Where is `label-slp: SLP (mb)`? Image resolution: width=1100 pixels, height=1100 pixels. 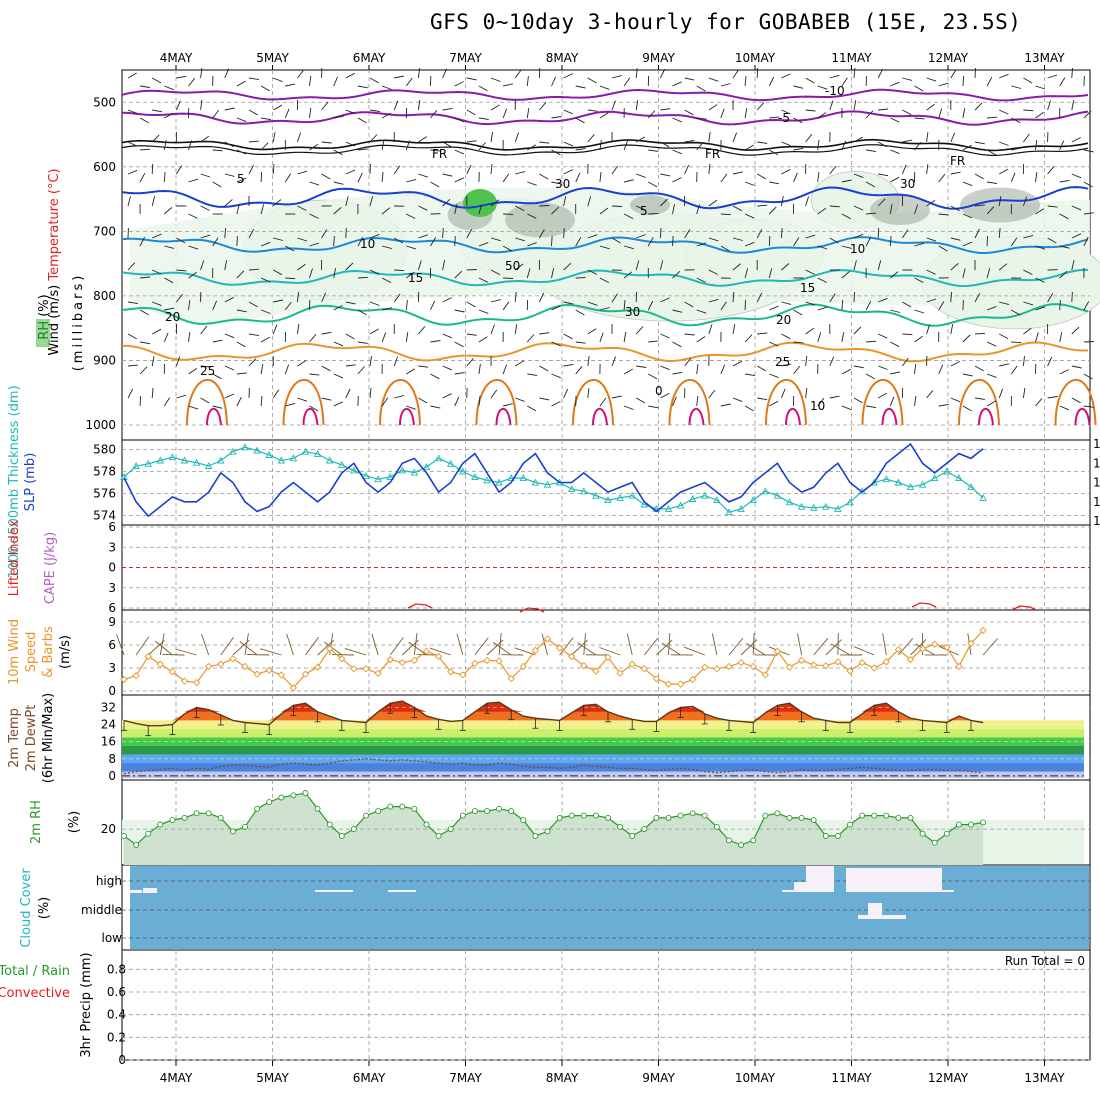 label-slp: SLP (mb) is located at coordinates (30, 482).